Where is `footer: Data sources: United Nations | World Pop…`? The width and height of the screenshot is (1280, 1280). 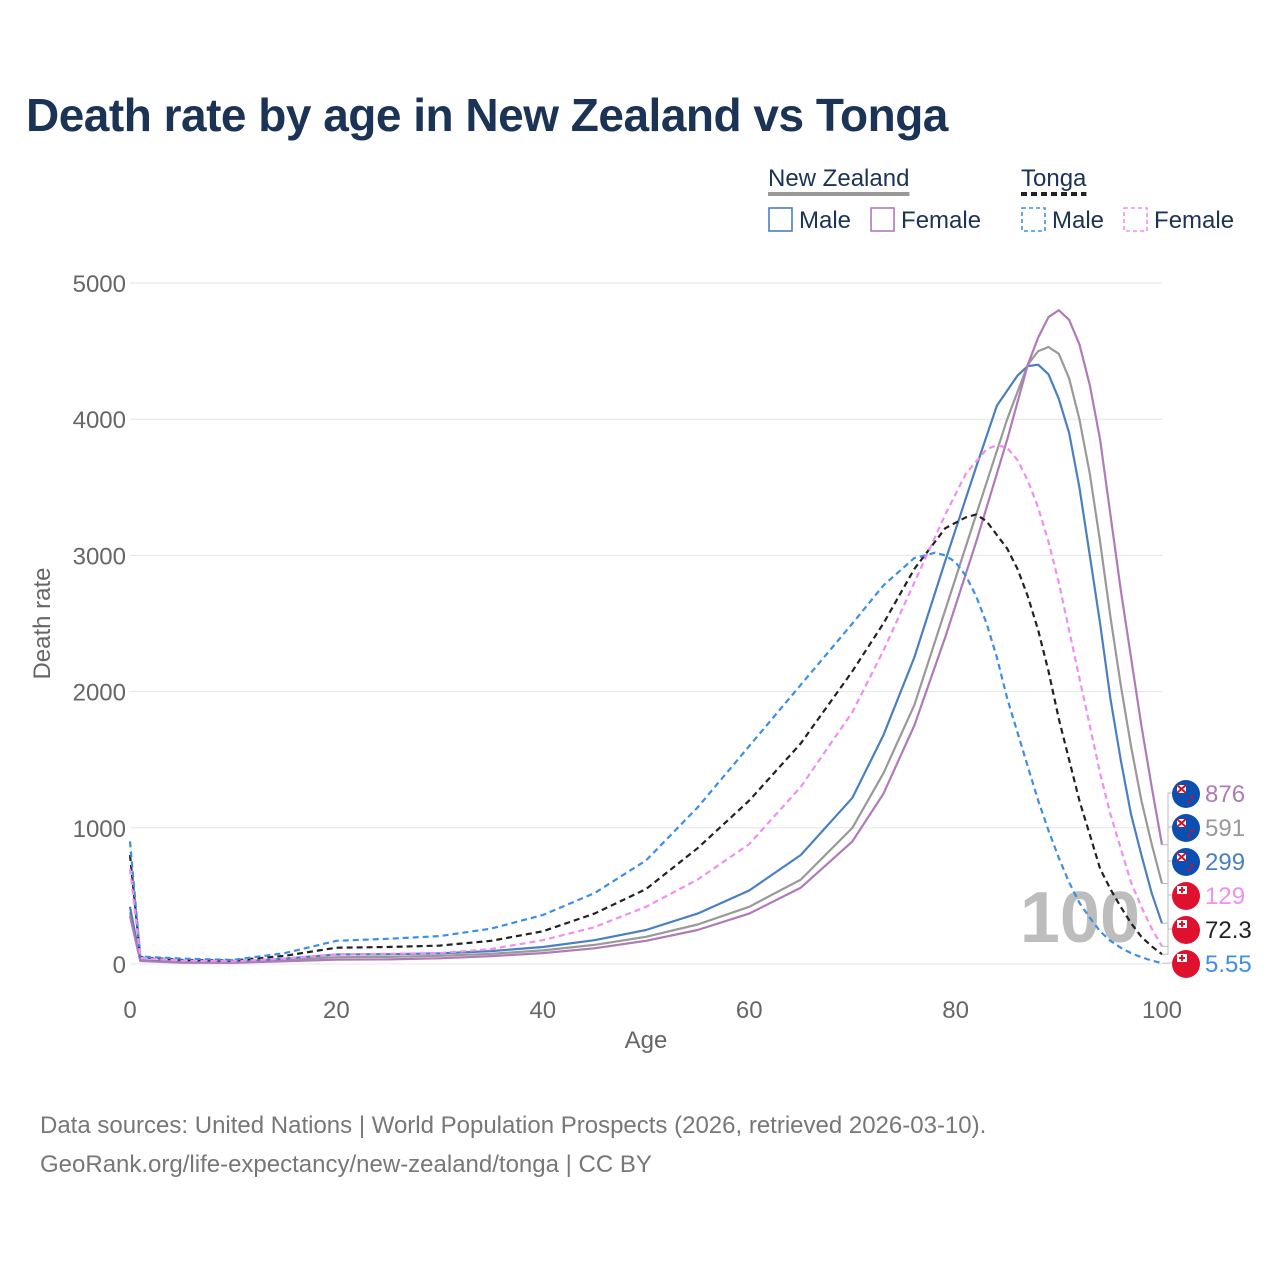 footer: Data sources: United Nations | World Pop… is located at coordinates (513, 1145).